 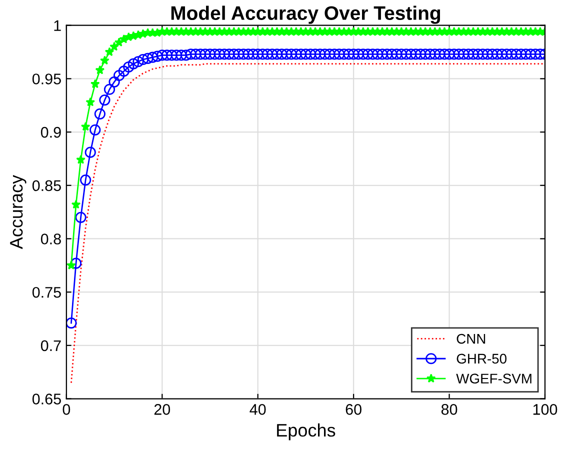 What do you see at coordinates (471, 339) in the screenshot?
I see `legend-label: CNN` at bounding box center [471, 339].